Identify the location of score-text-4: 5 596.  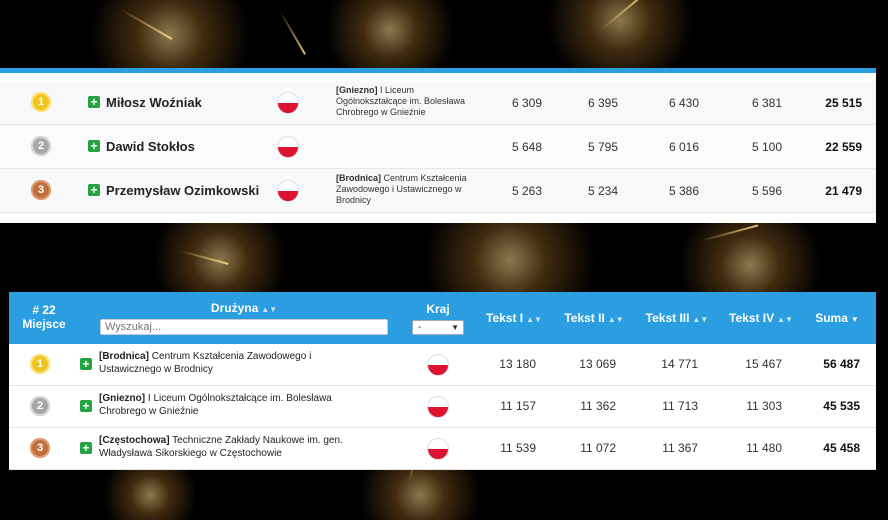
(766, 191).